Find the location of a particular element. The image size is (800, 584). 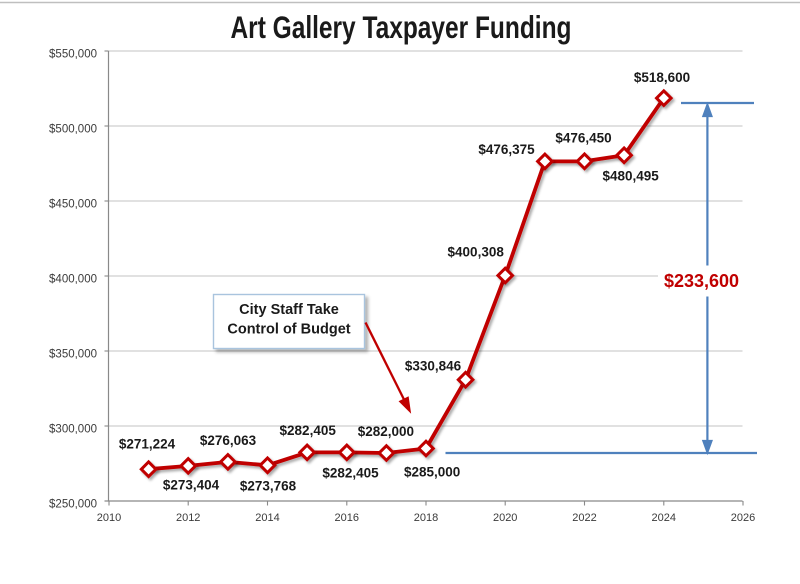

svg-text: 2020 is located at coordinates (505, 518).